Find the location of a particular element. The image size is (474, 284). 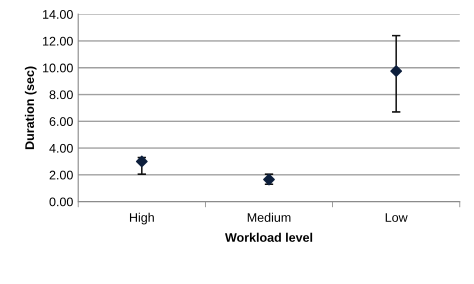

x-axis-title: Workload level is located at coordinates (268, 237).